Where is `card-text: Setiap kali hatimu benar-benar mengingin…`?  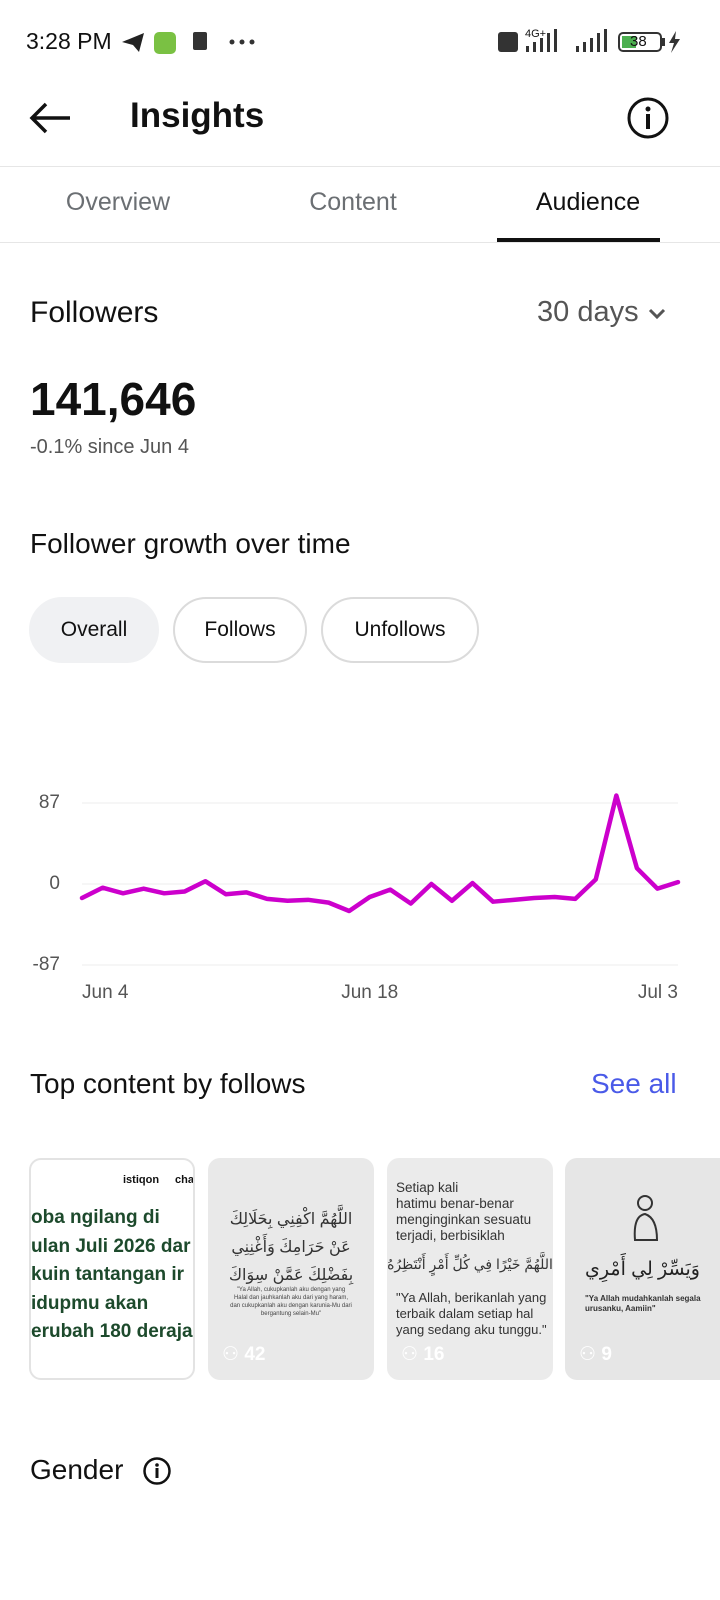
card-text: Setiap kali hatimu benar-benar mengingin… is located at coordinates (463, 1212).